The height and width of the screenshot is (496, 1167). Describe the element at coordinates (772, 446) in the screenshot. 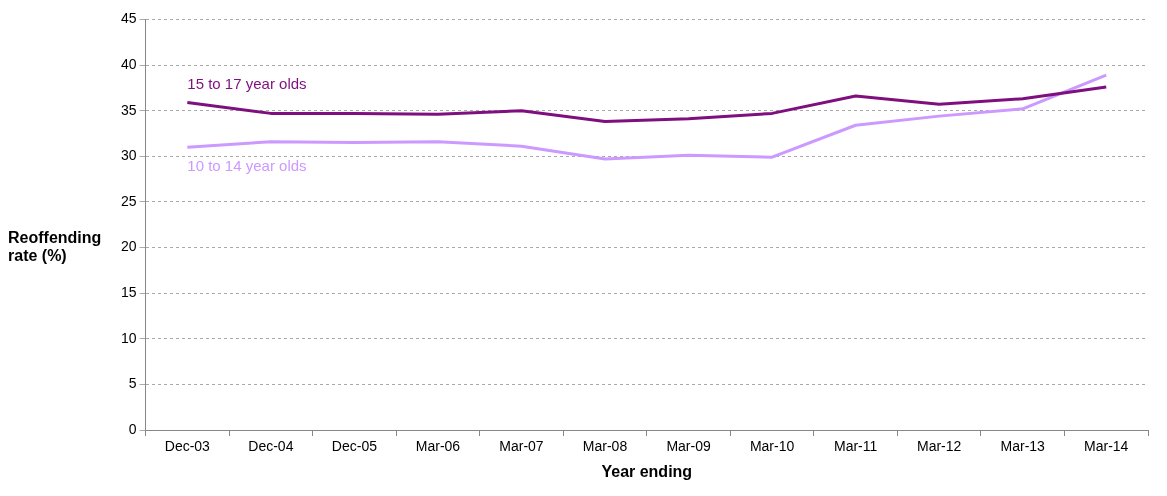

I see `x-tick-label: Mar-10` at that location.